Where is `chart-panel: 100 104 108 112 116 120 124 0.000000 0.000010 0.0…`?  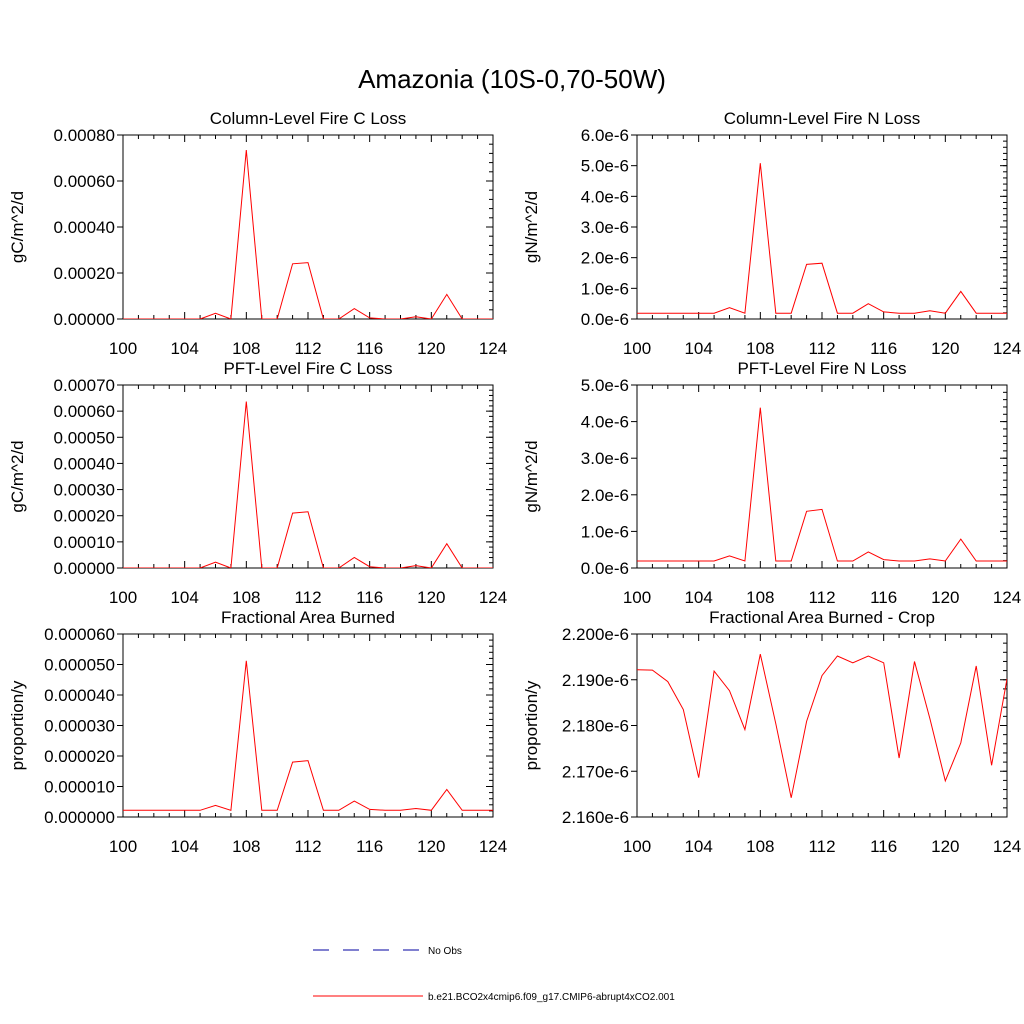
chart-panel: 100 104 108 112 116 120 124 0.000000 0.000010 0.0… is located at coordinates (257, 732).